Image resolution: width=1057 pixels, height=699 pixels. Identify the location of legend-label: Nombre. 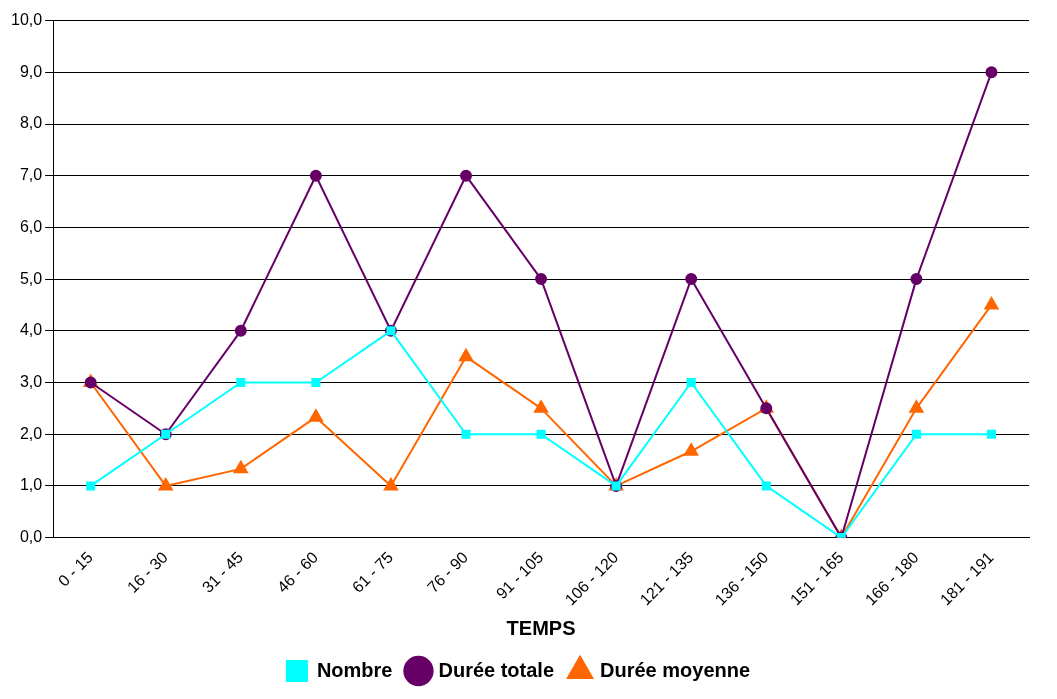
(354, 669).